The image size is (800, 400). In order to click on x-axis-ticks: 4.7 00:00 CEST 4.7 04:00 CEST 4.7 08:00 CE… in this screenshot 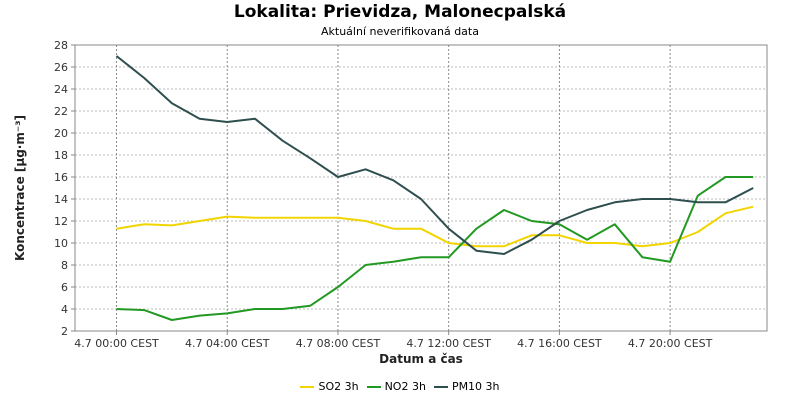, I will do `click(393, 340)`.